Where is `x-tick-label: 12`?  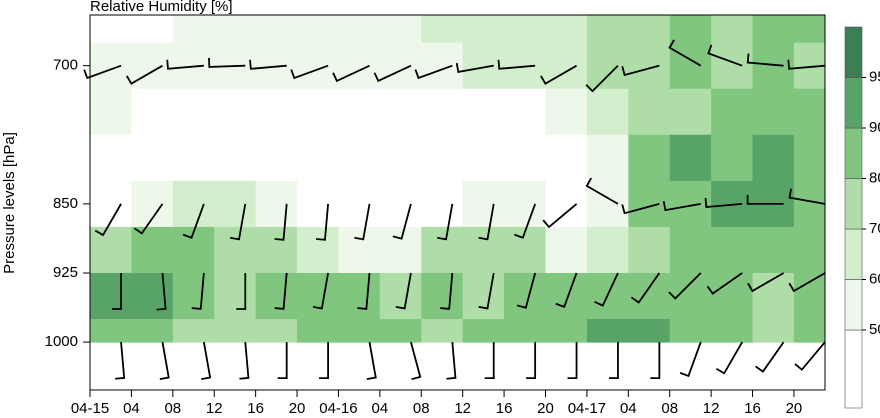
x-tick-label: 12 is located at coordinates (711, 408).